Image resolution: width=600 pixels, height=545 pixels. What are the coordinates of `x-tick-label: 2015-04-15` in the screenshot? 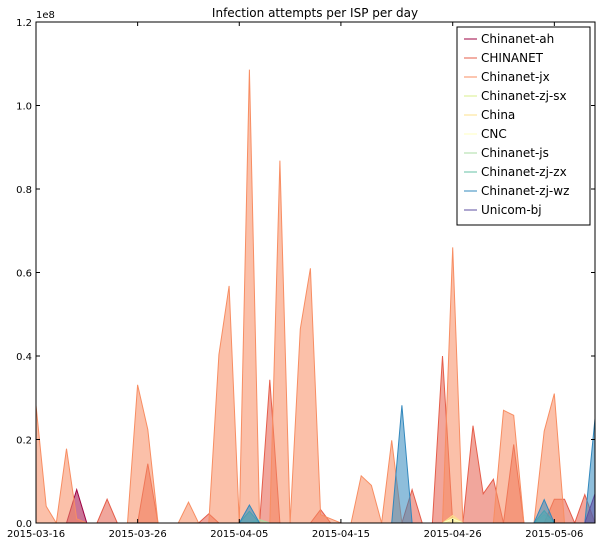 It's located at (341, 534).